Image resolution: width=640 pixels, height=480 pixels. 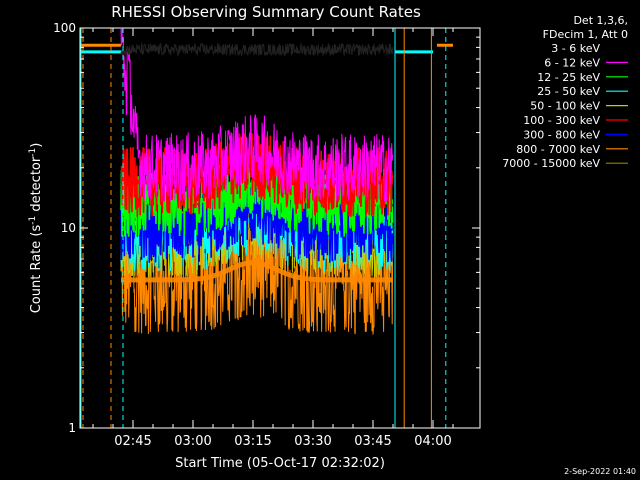 What do you see at coordinates (257, 49) in the screenshot?
I see `series-0-visible` at bounding box center [257, 49].